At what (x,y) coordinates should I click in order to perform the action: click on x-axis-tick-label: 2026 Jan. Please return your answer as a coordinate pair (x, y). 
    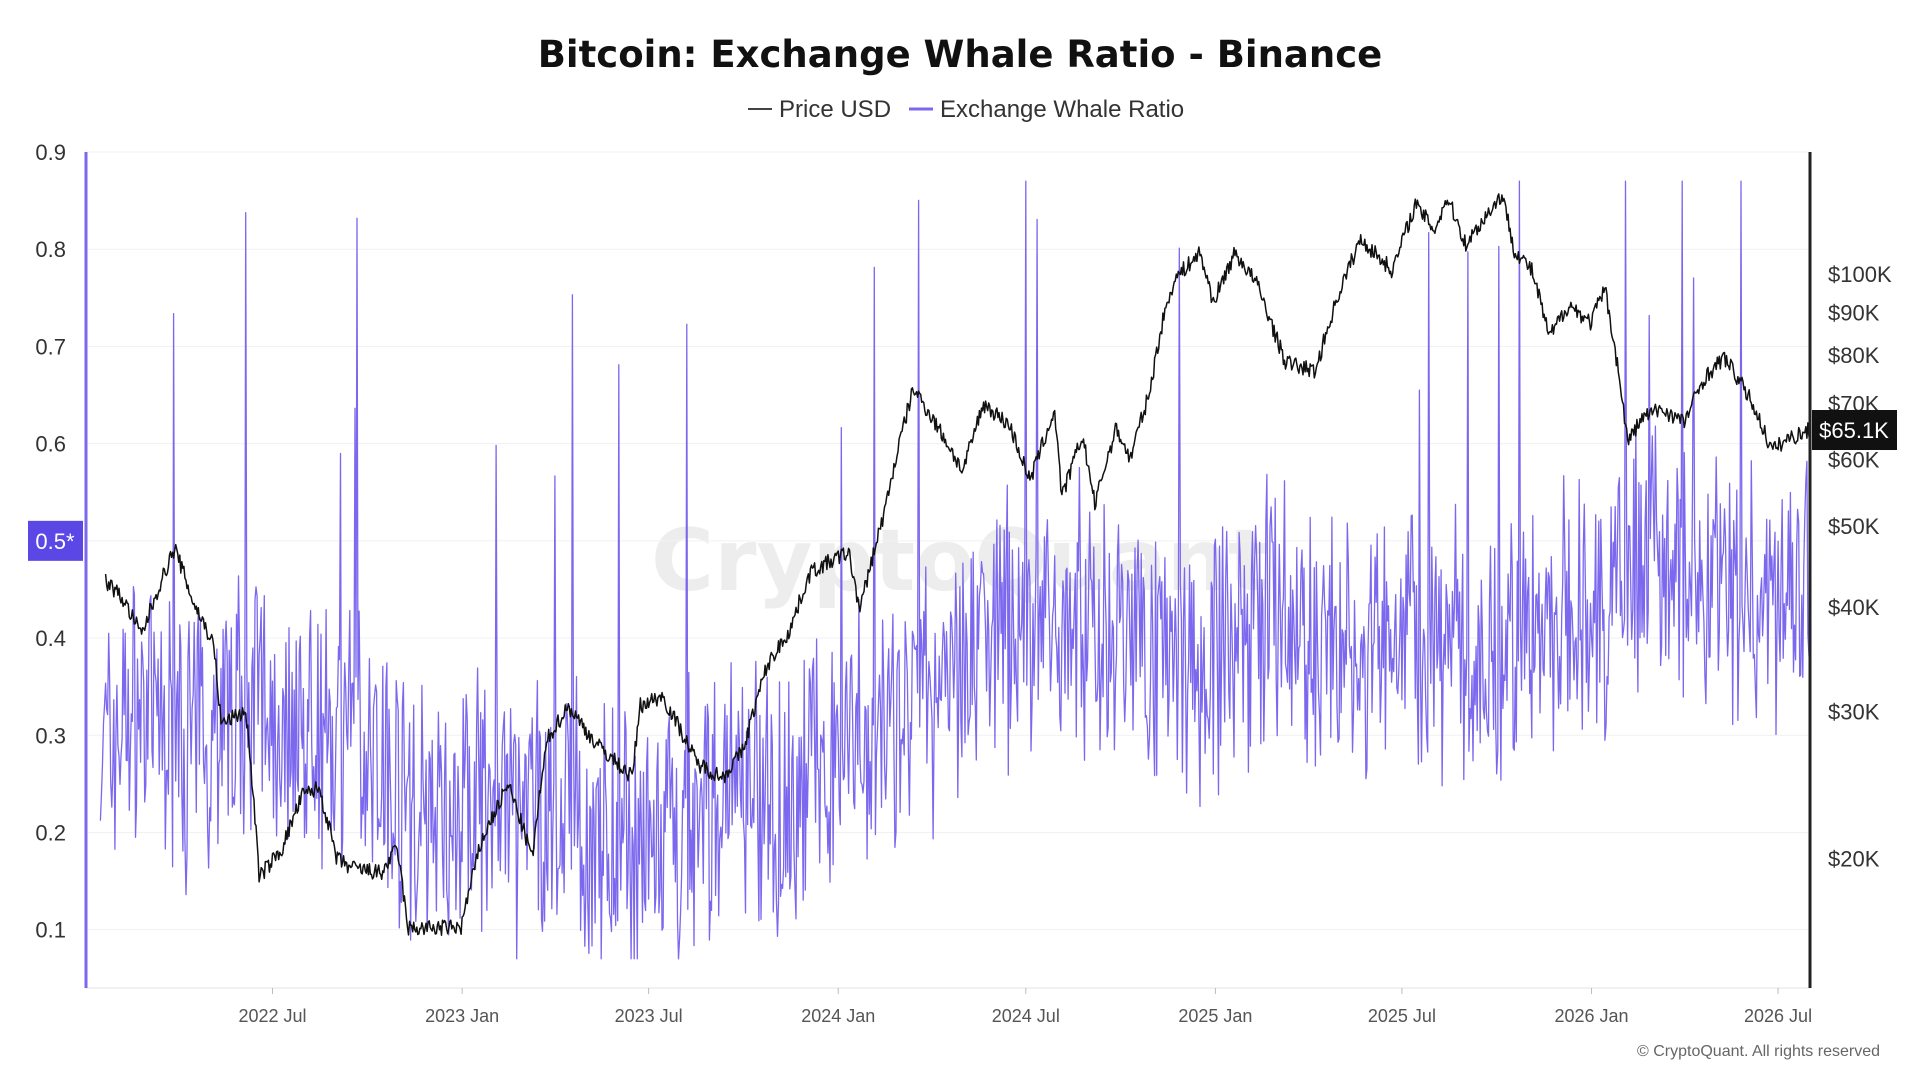
    Looking at the image, I should click on (1591, 1016).